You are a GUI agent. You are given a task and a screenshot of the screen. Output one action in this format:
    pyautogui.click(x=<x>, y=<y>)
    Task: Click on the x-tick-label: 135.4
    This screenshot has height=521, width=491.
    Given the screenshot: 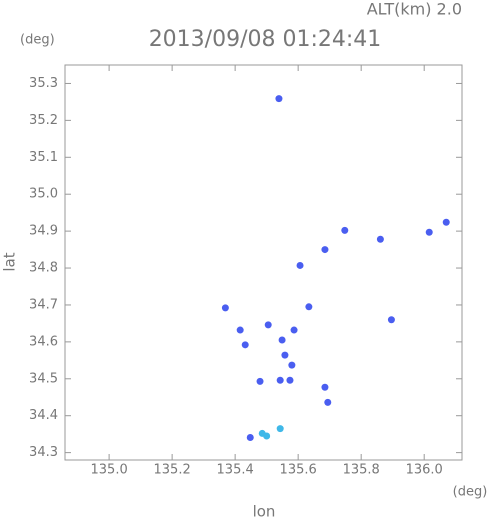 What is the action you would take?
    pyautogui.click(x=235, y=470)
    